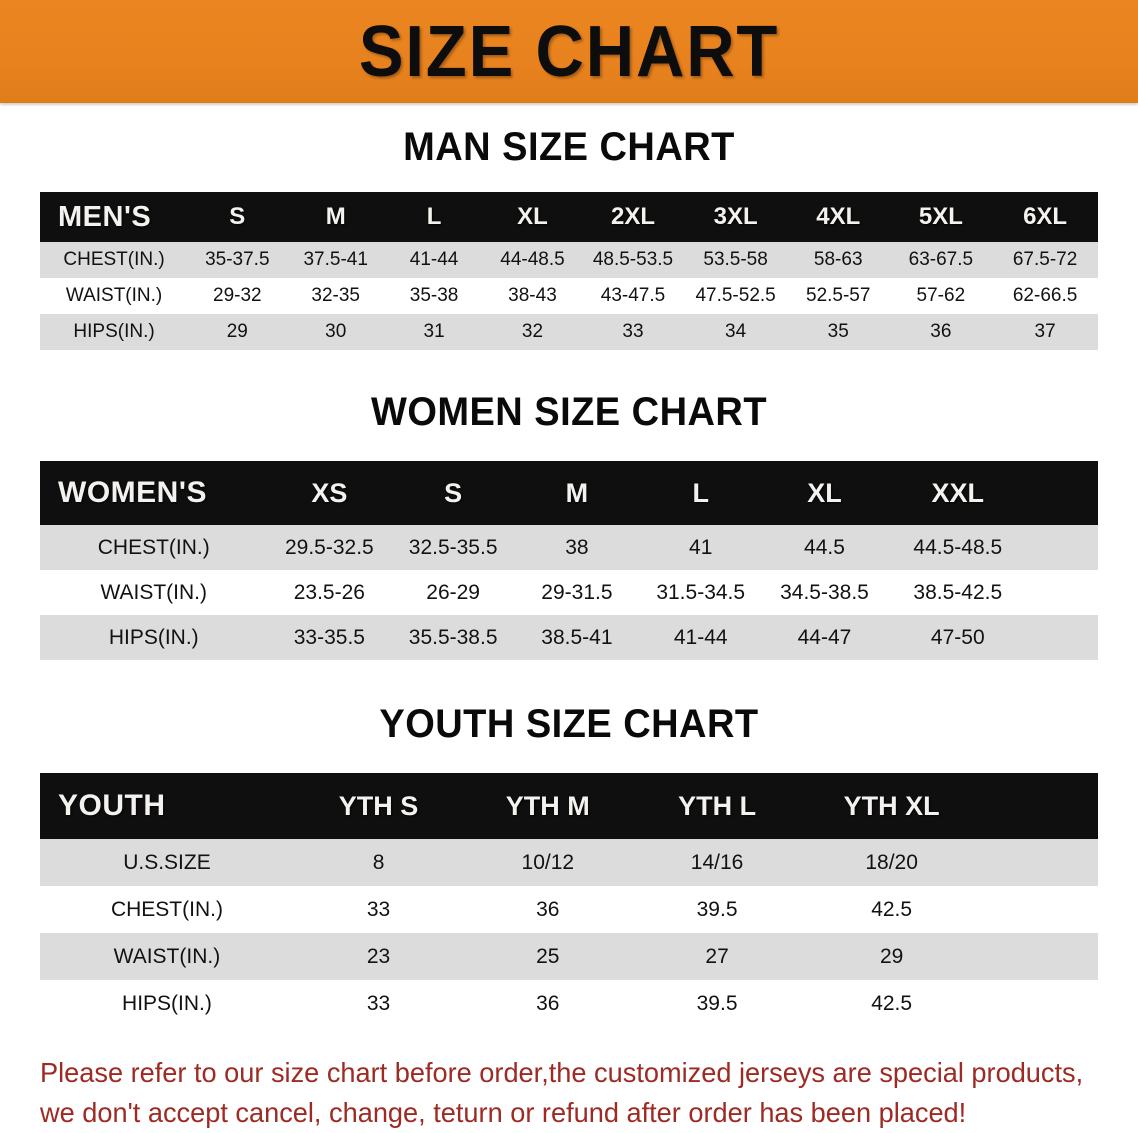  Describe the element at coordinates (824, 493) in the screenshot. I see `women-col-header: XL` at that location.